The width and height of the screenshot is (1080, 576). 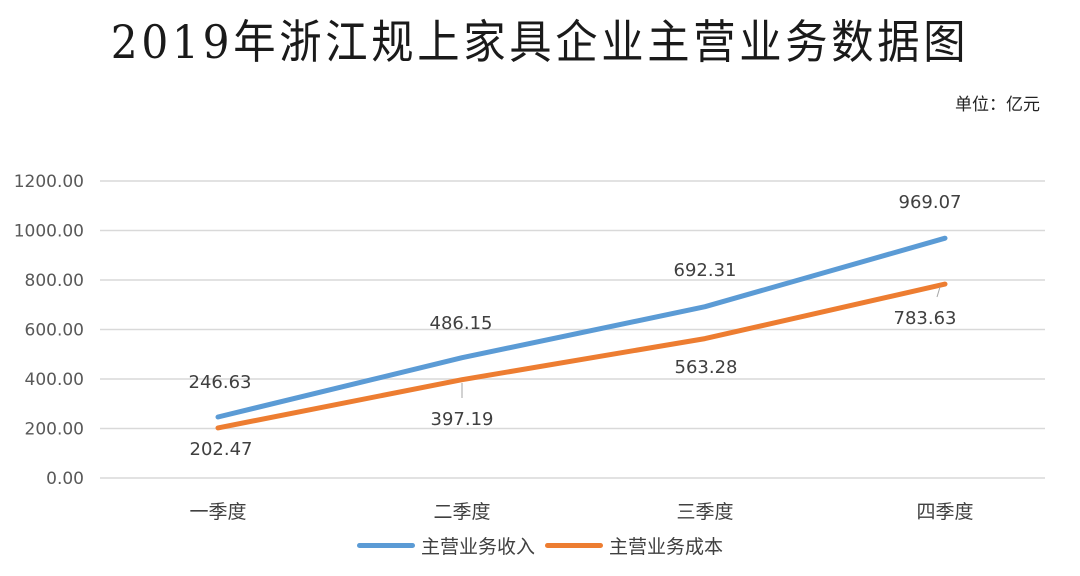 I want to click on data-label: 486.15, so click(x=461, y=323).